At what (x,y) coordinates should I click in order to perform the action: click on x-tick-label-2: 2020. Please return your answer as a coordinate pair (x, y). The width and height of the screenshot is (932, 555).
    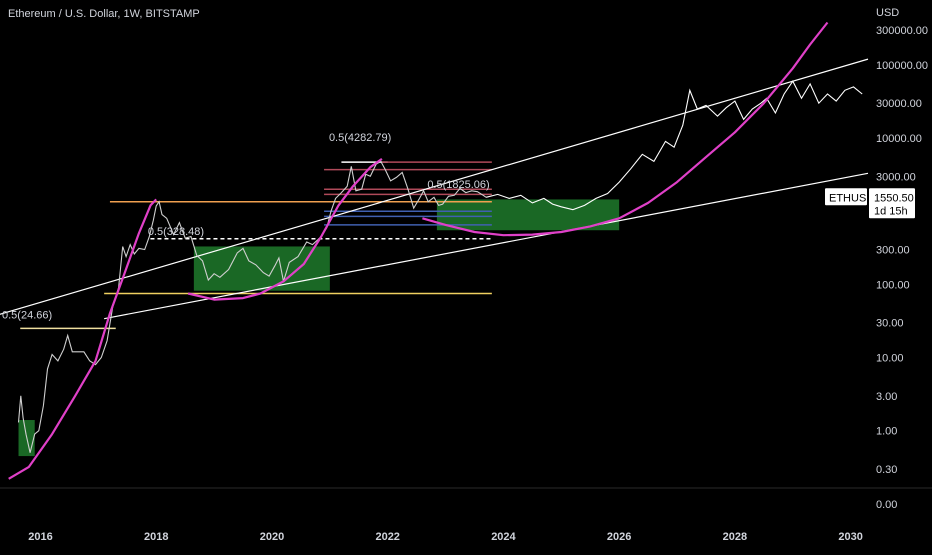
    Looking at the image, I should click on (272, 537).